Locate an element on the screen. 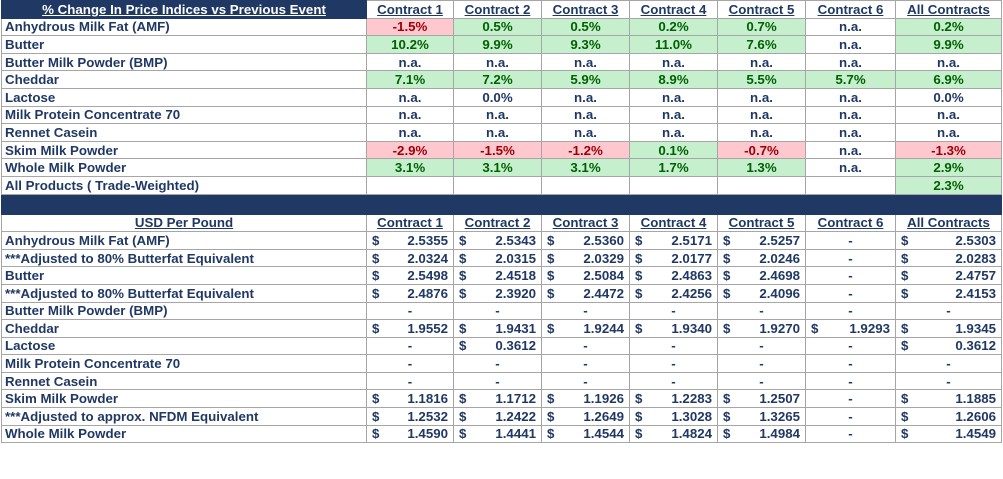 This screenshot has height=479, width=1003. usd-value-cell: $2.0177 is located at coordinates (673, 258).